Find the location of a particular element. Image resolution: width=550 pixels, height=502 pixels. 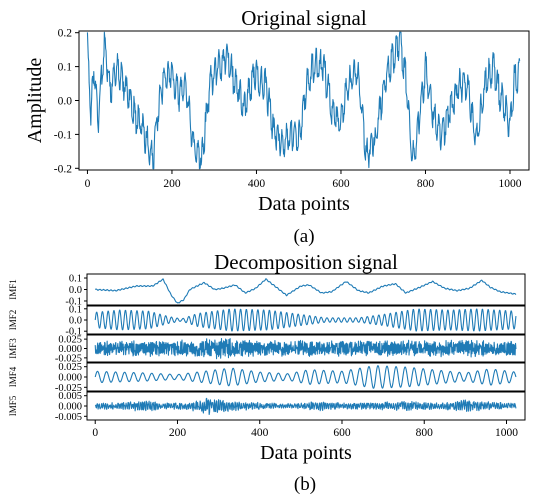

chart-b-imf4-frame is located at coordinates (306, 377).